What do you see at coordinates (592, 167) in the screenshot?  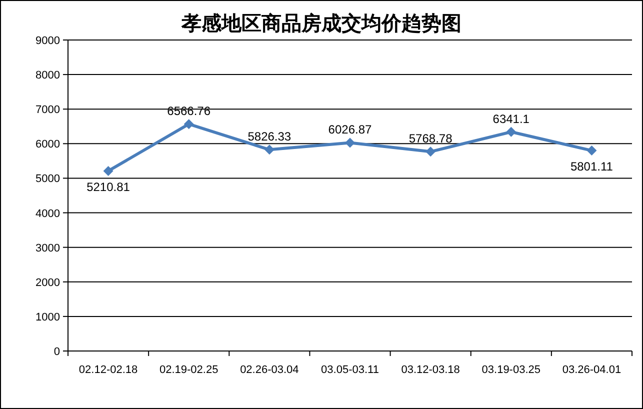 I see `data-label: 5801.11` at bounding box center [592, 167].